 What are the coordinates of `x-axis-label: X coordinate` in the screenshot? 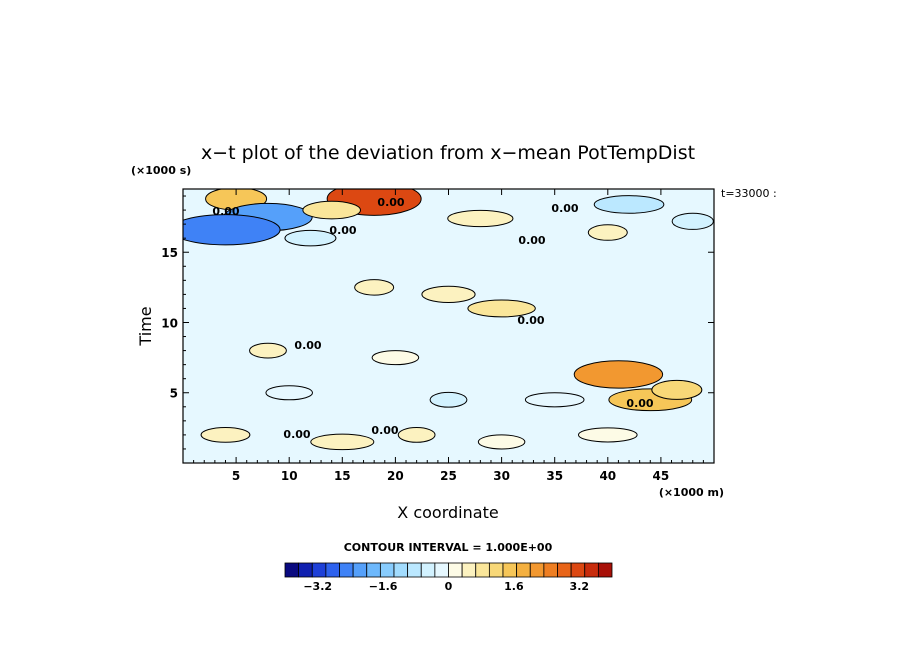 It's located at (447, 512).